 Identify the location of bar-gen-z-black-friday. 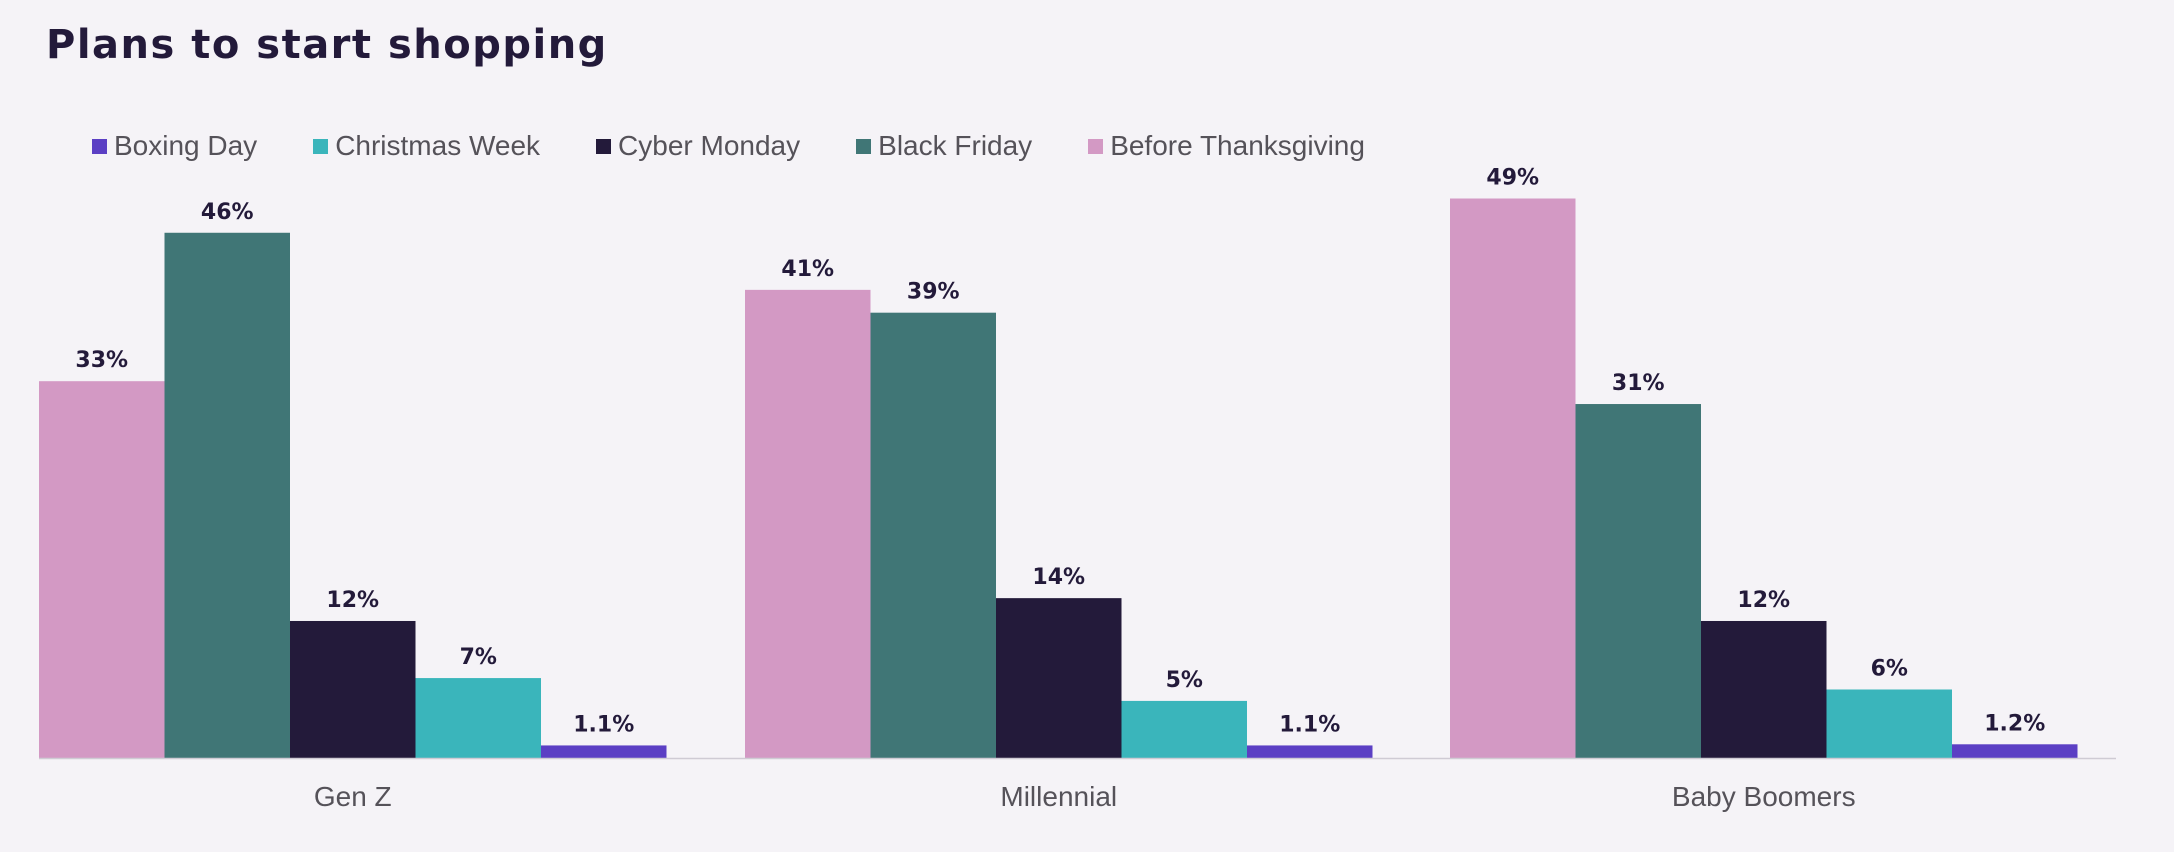
(227, 495).